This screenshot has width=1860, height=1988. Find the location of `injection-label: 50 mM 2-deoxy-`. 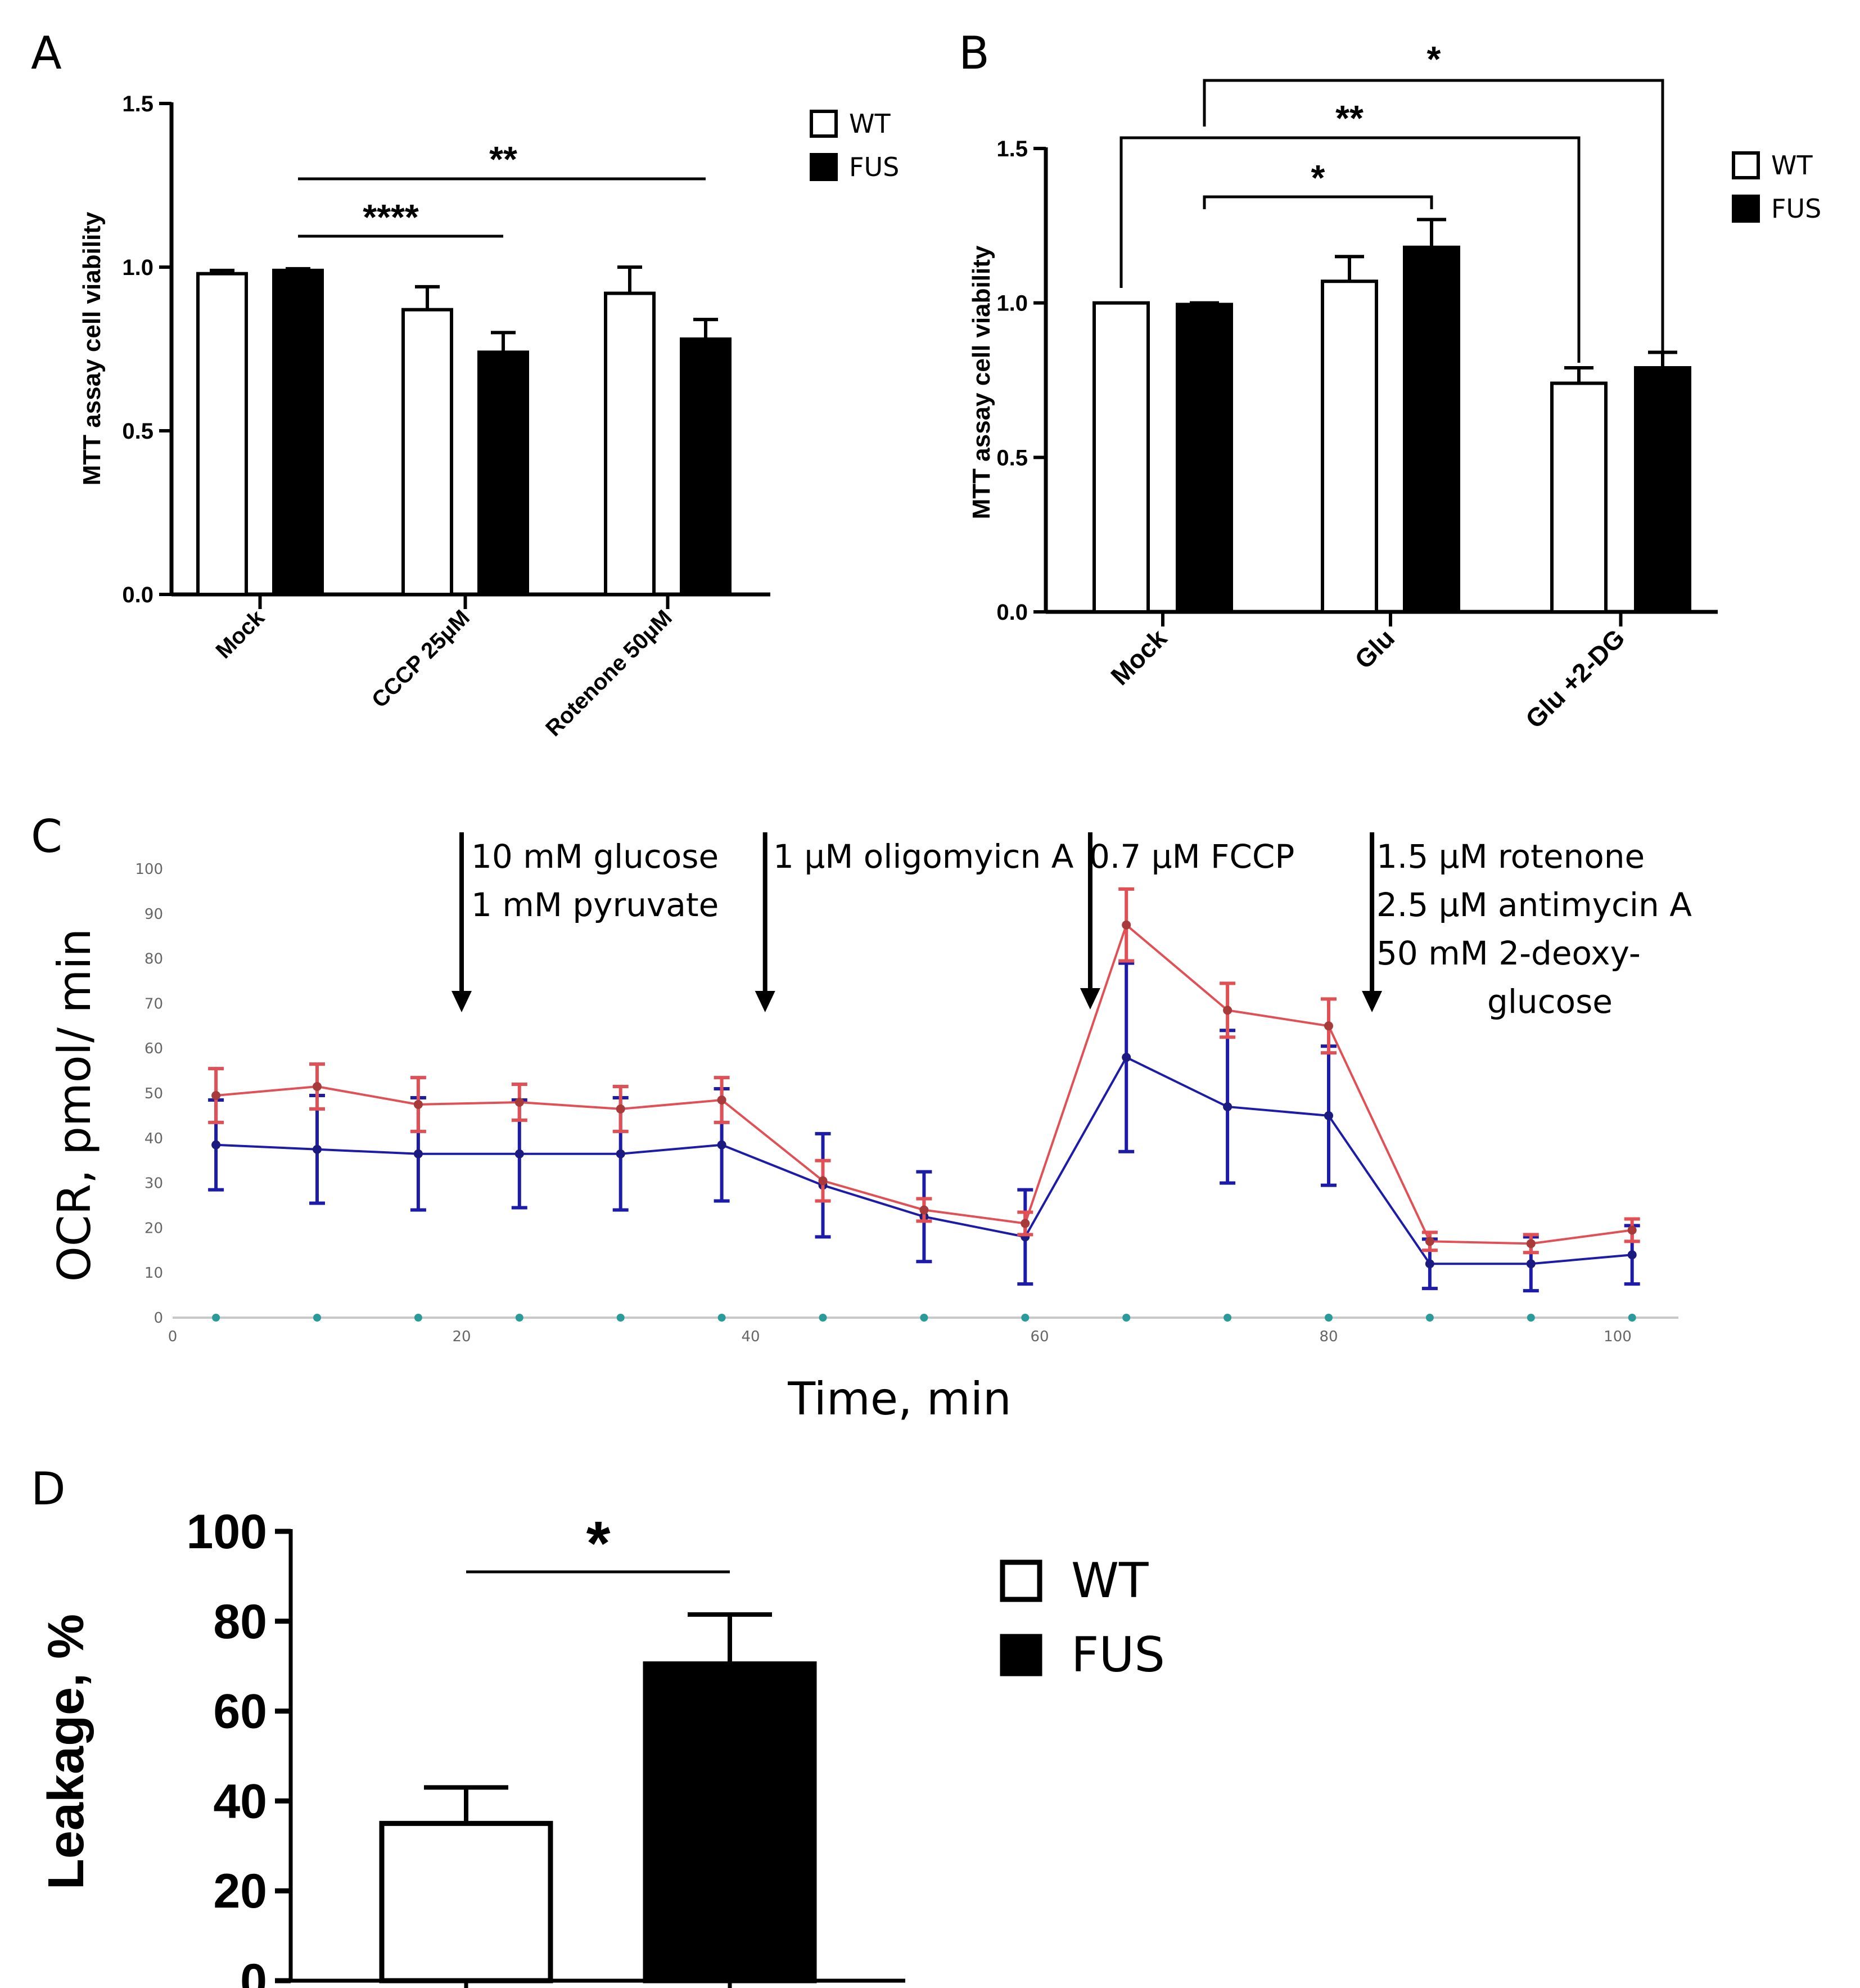

injection-label: 50 mM 2-deoxy- is located at coordinates (1509, 953).